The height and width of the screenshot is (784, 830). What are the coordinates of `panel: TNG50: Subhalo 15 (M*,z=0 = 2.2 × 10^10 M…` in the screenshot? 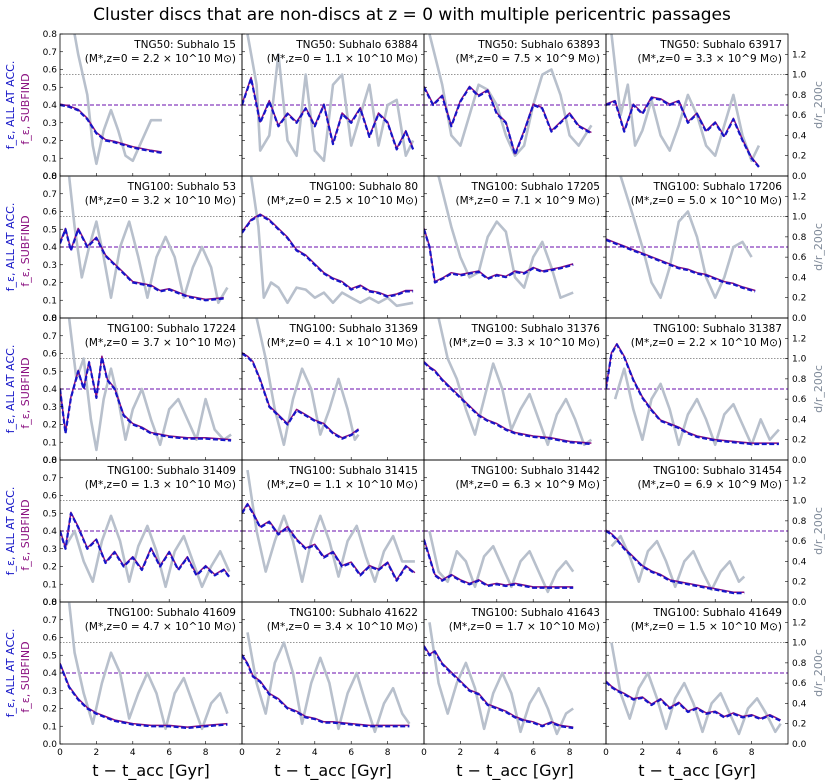 It's located at (143, 106).